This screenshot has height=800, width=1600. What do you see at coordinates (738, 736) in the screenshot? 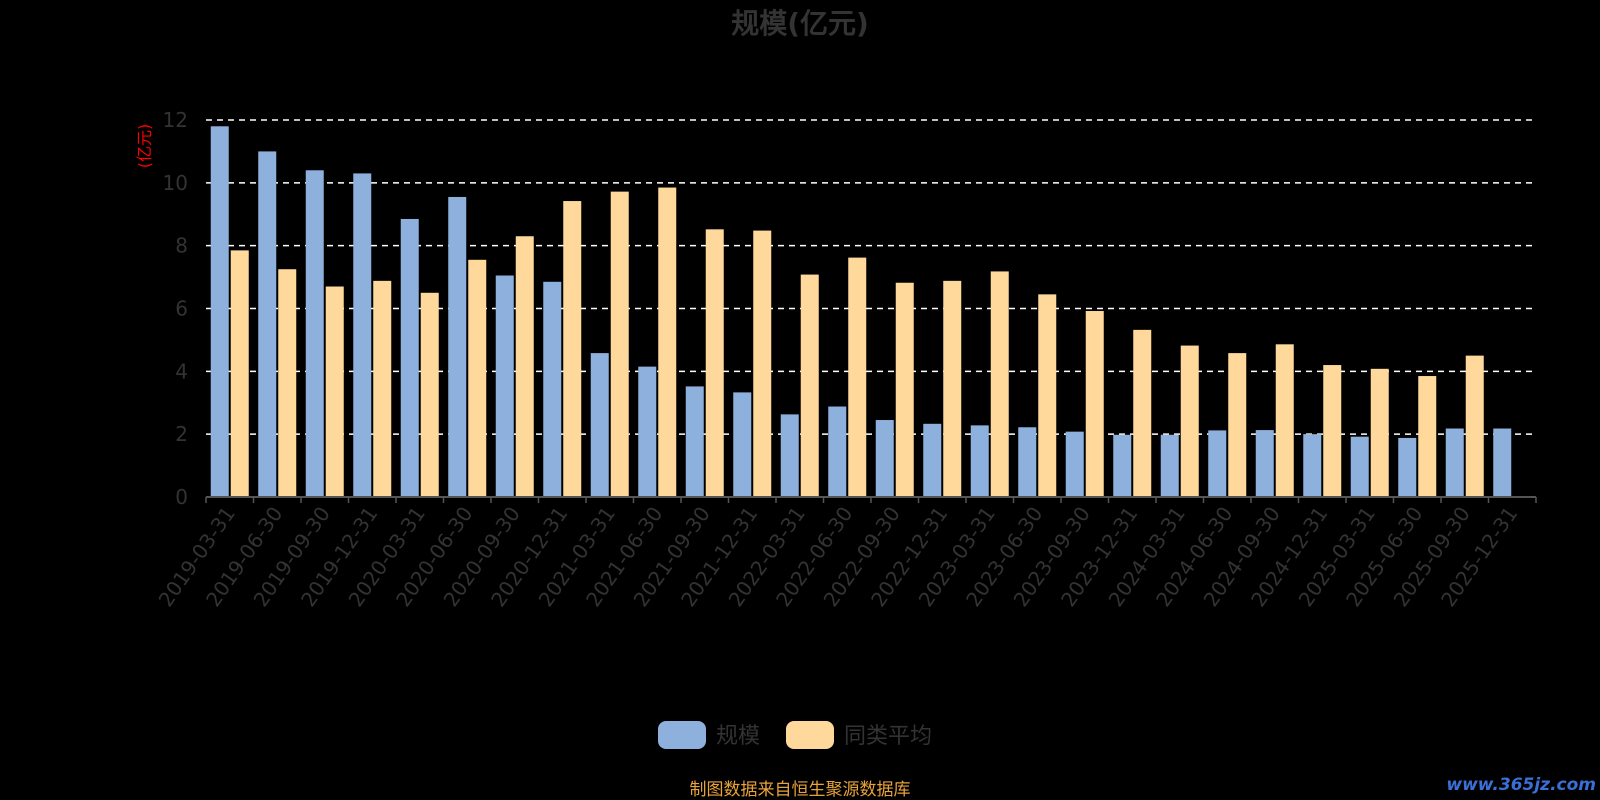
I see `legend-label: 规模` at bounding box center [738, 736].